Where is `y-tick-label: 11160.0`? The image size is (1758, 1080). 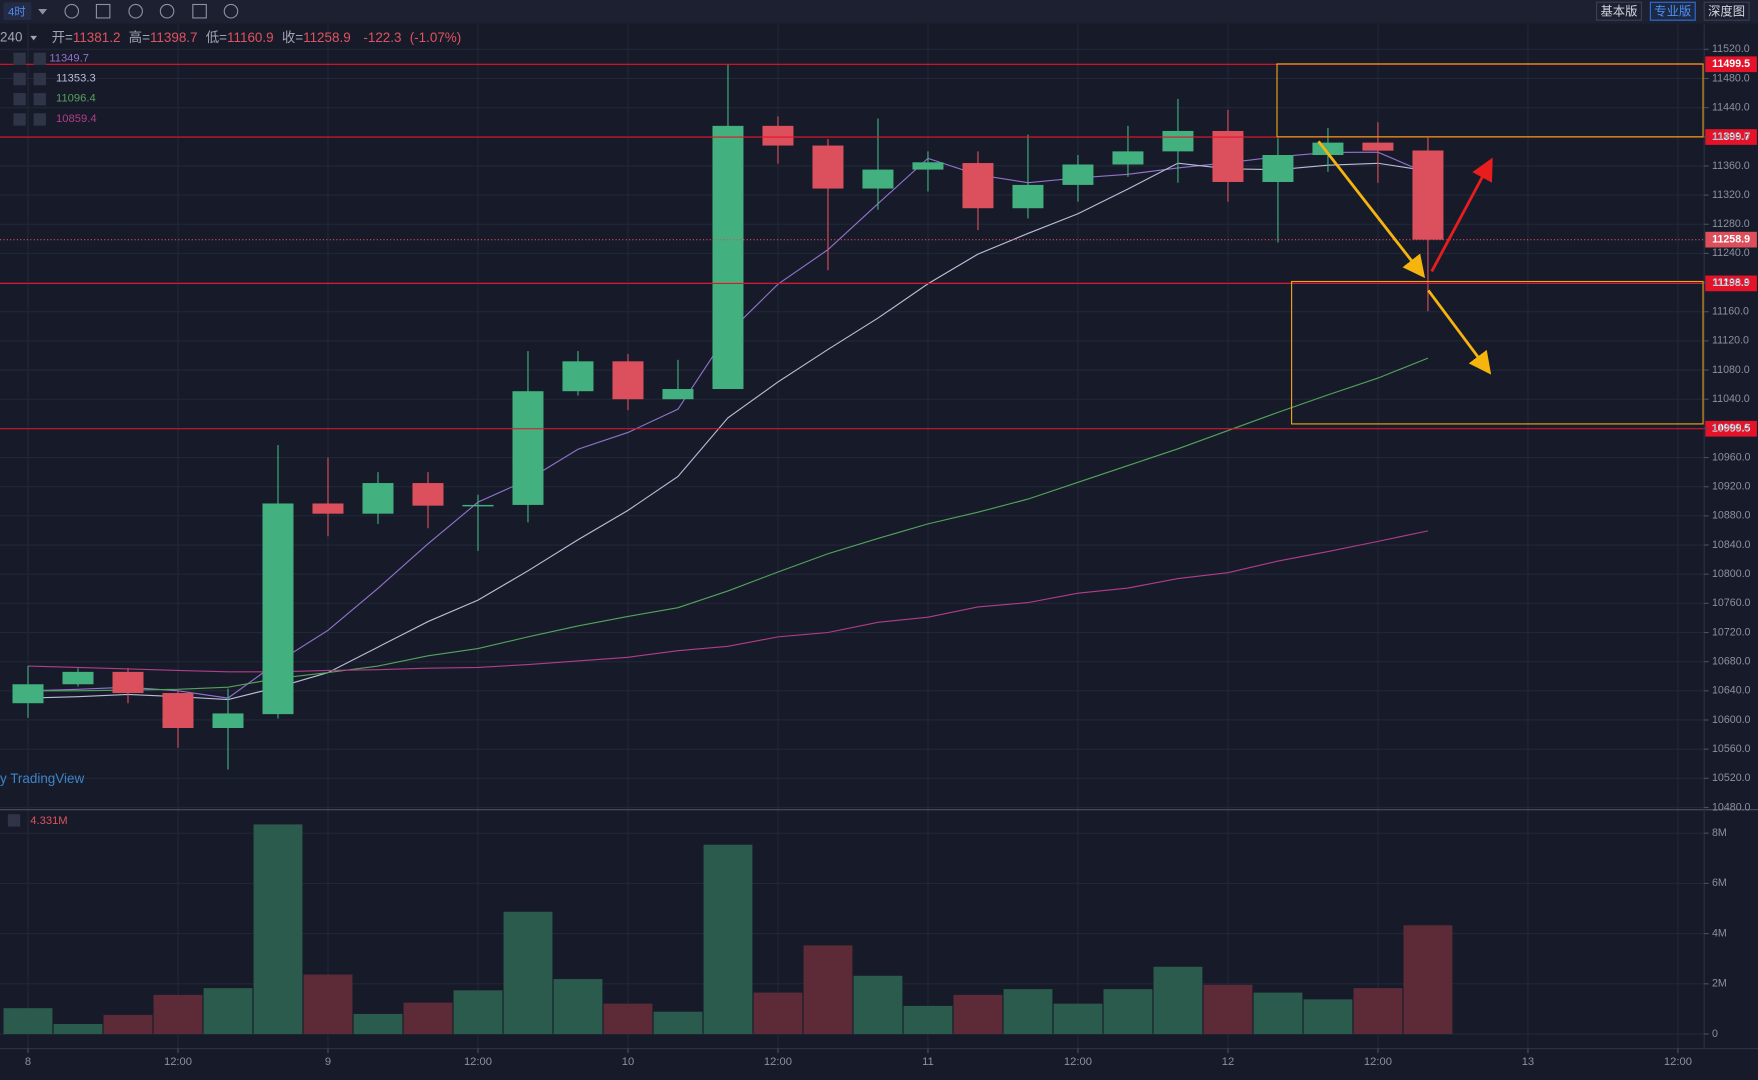
y-tick-label: 11160.0 is located at coordinates (1730, 312).